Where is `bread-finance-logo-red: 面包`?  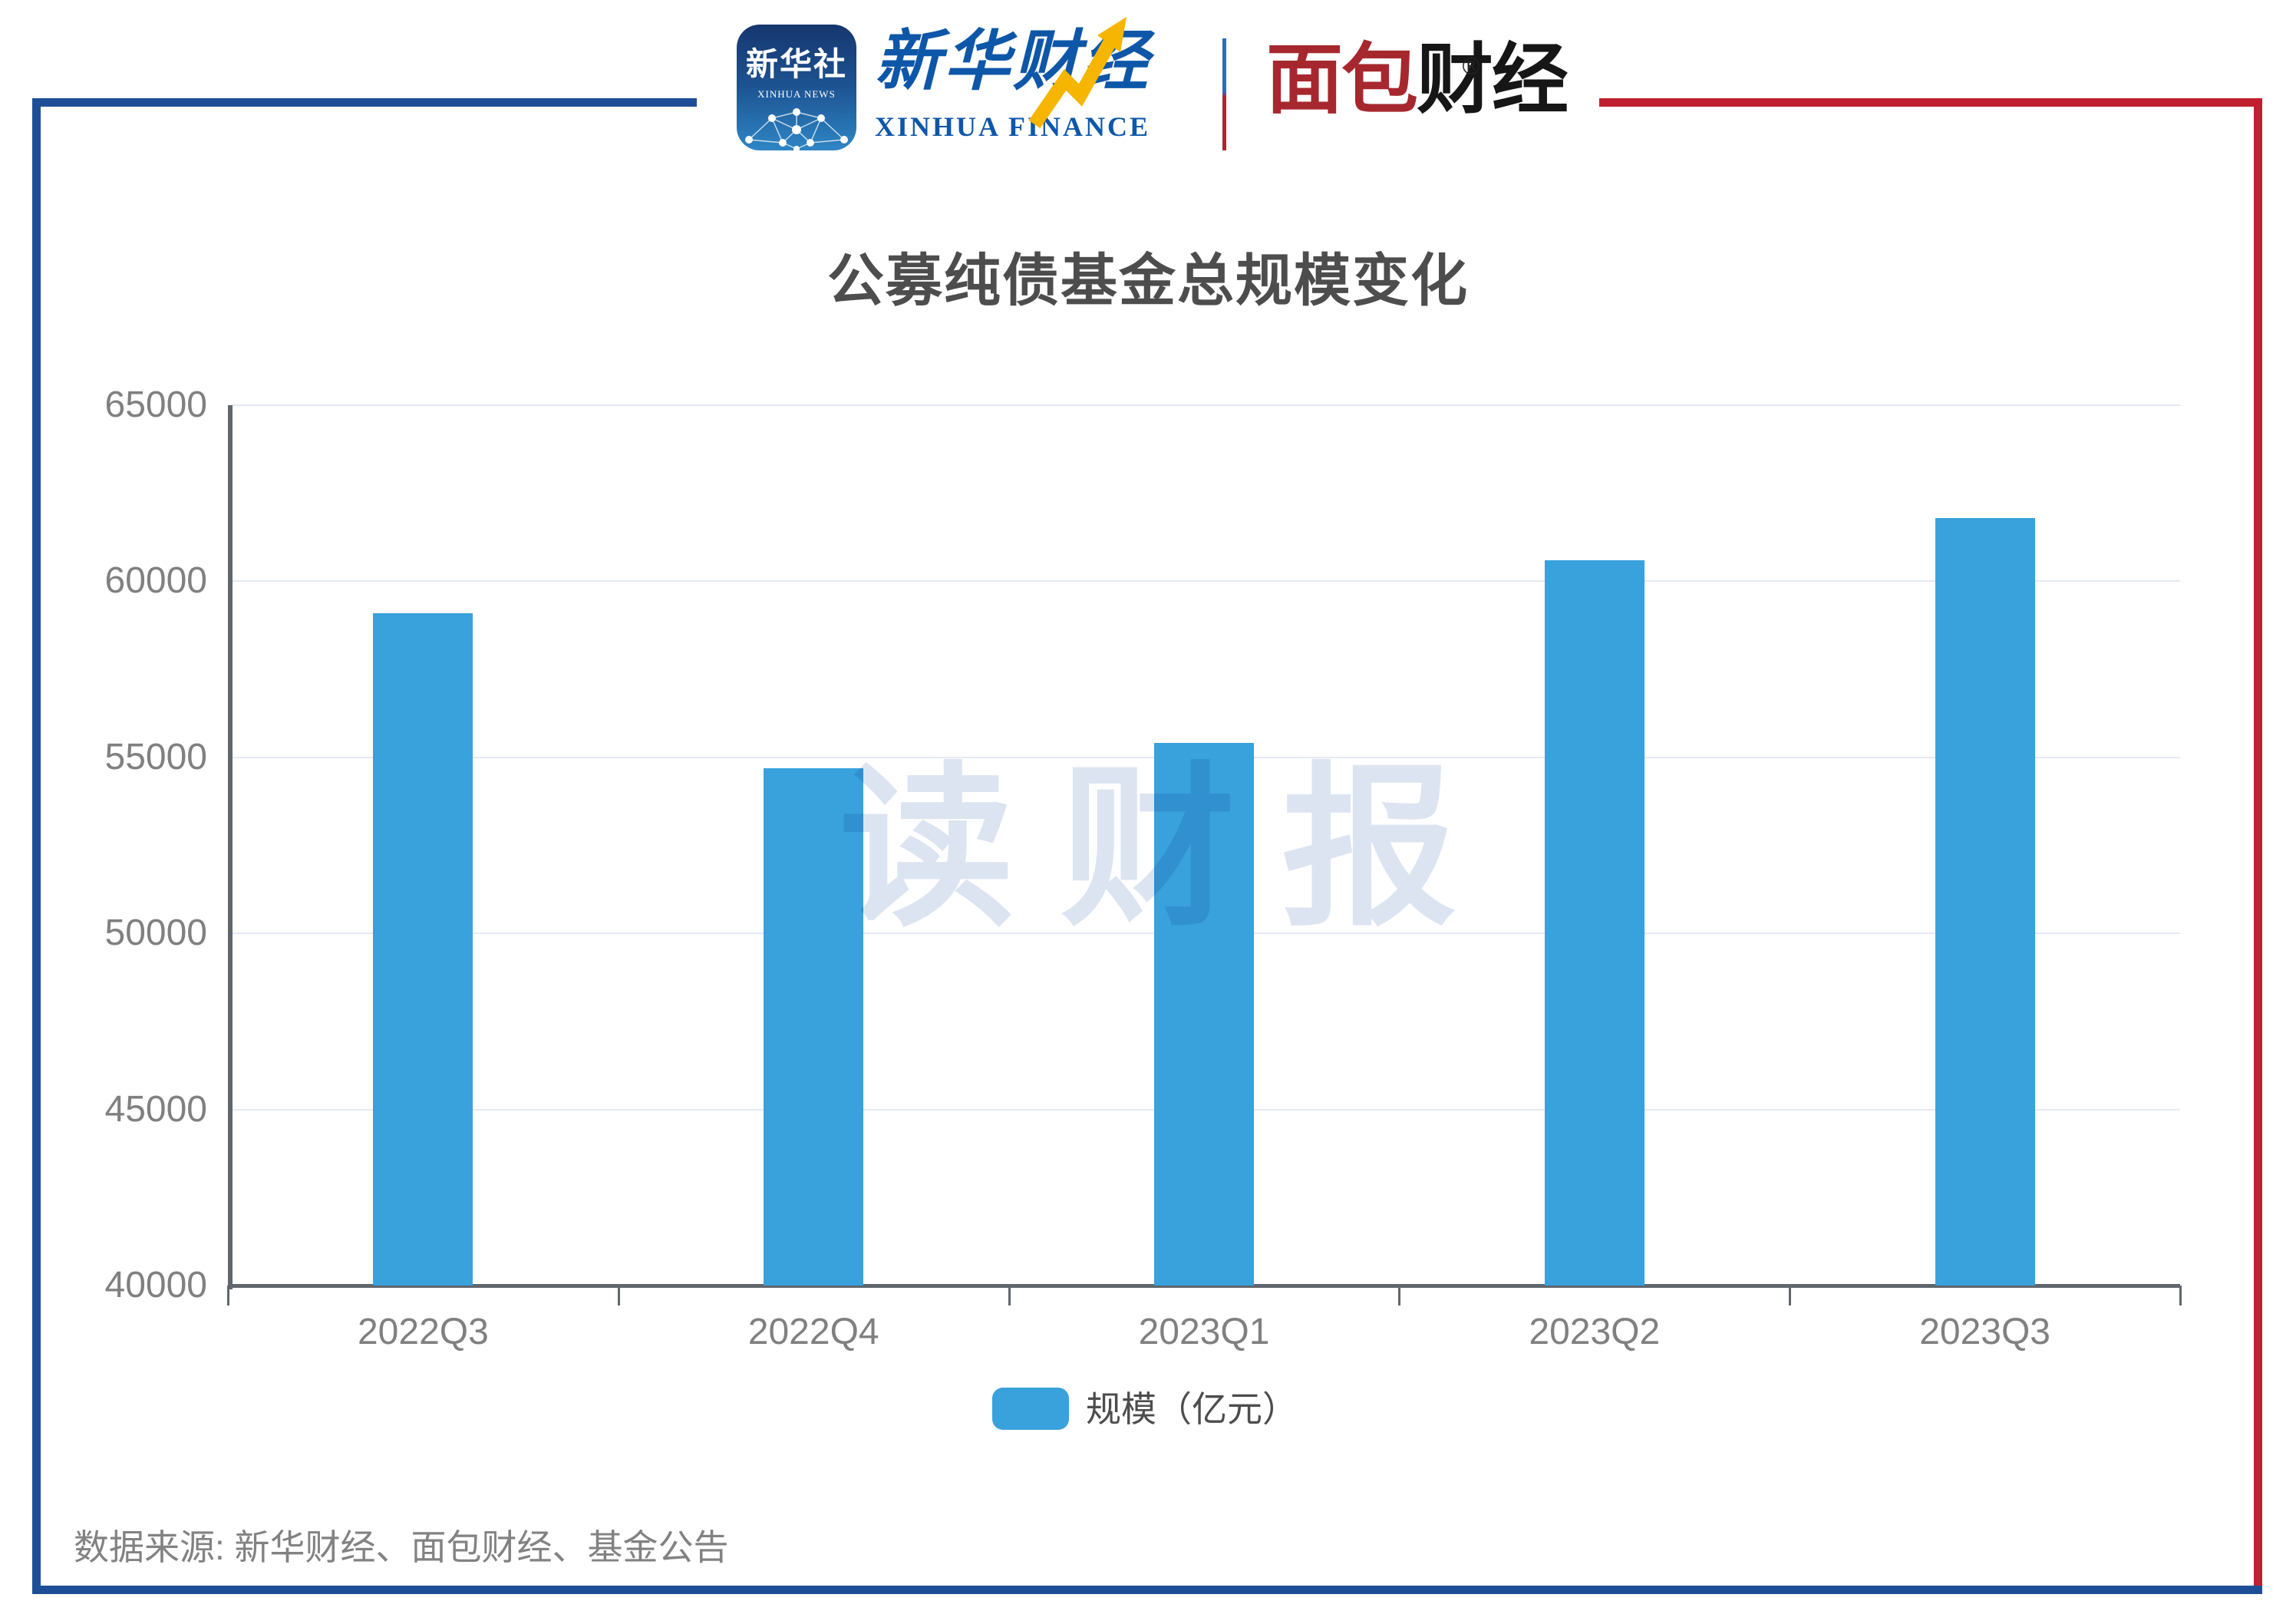
bread-finance-logo-red: 面包 is located at coordinates (1342, 79).